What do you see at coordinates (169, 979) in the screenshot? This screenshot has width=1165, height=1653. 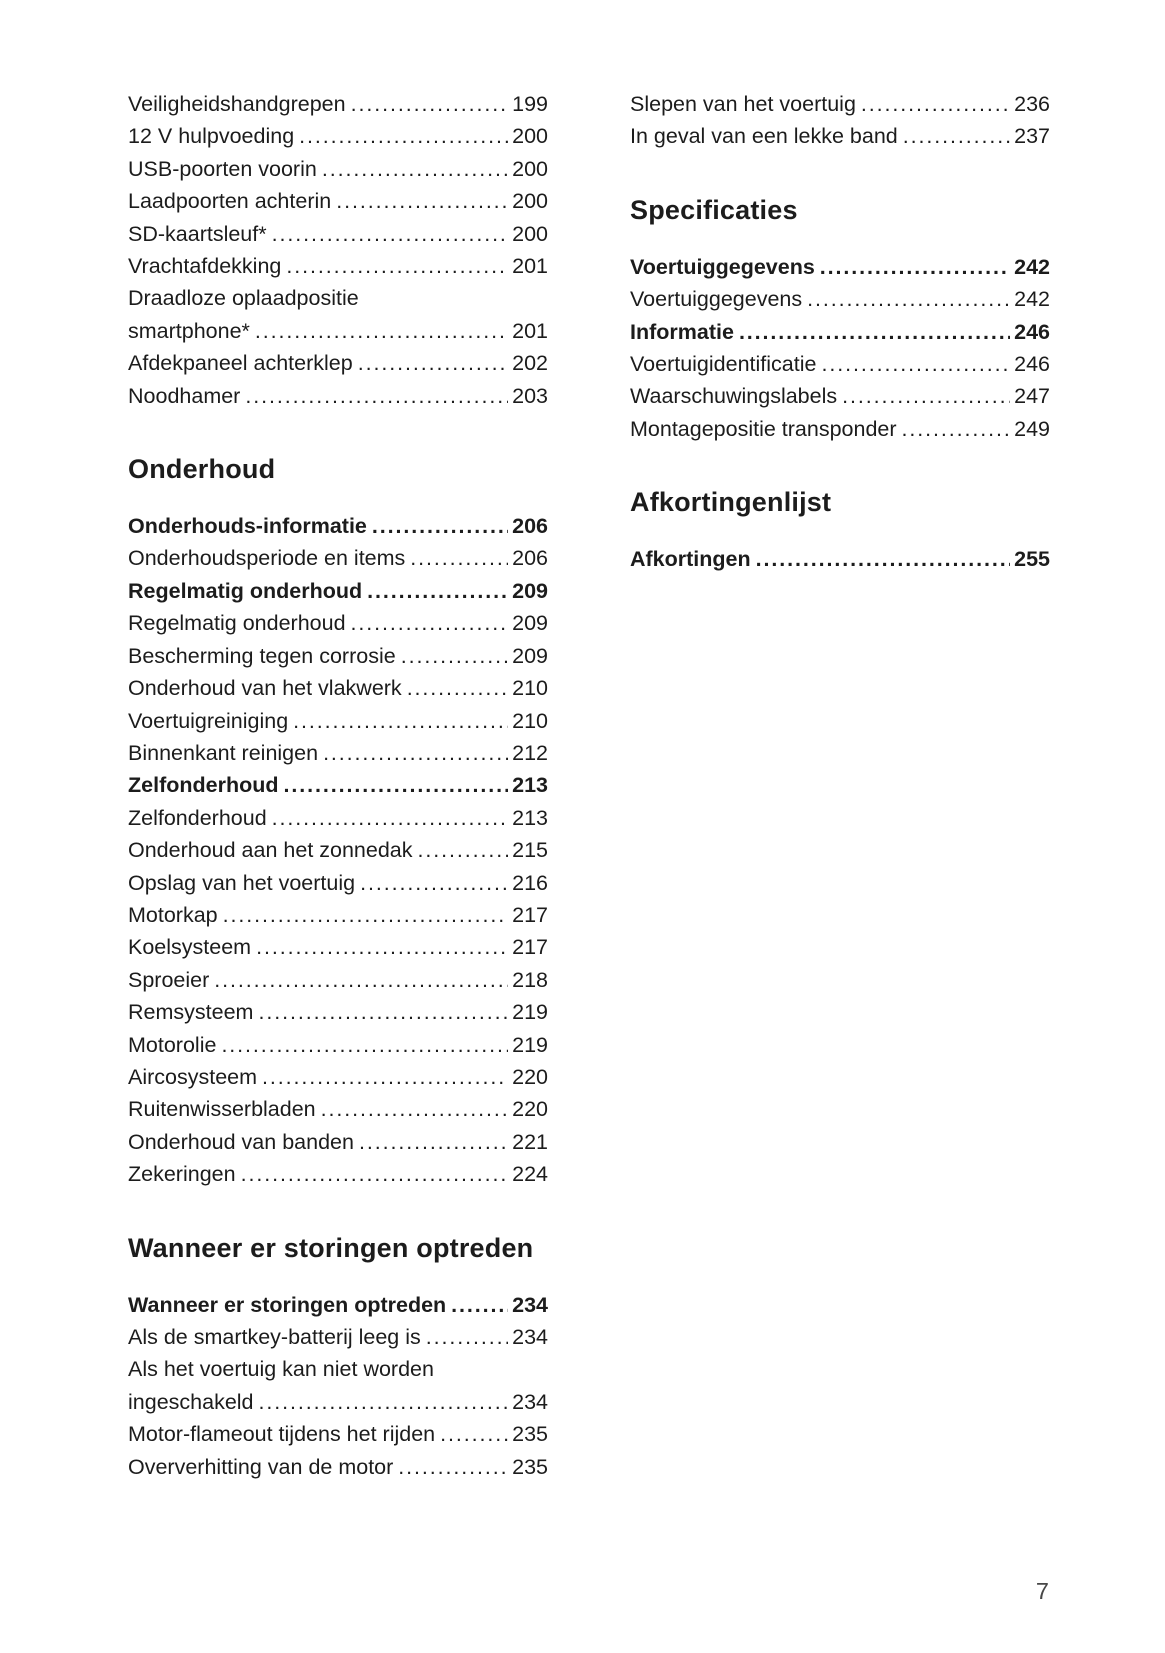 I see `toc-entry-label: Sproeier` at bounding box center [169, 979].